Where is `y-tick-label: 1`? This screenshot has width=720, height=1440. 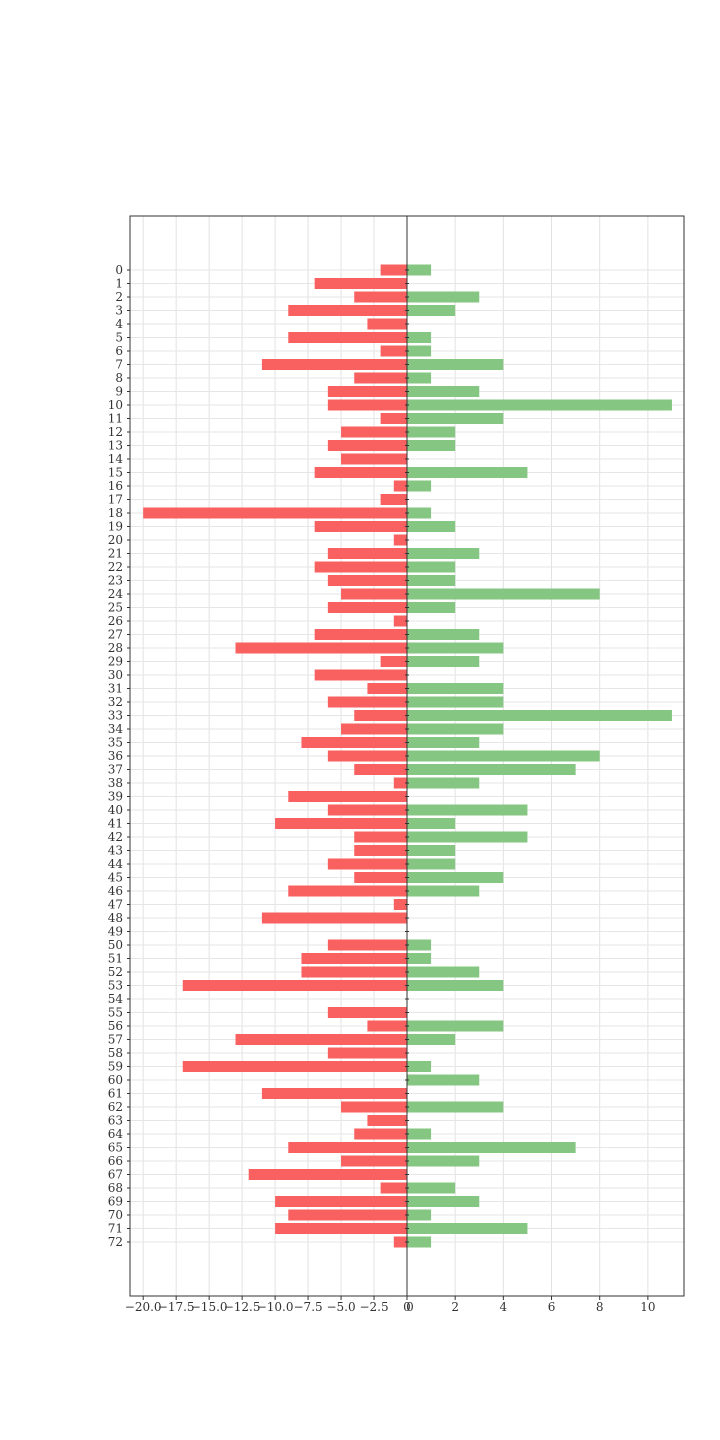
y-tick-label: 1 is located at coordinates (119, 284).